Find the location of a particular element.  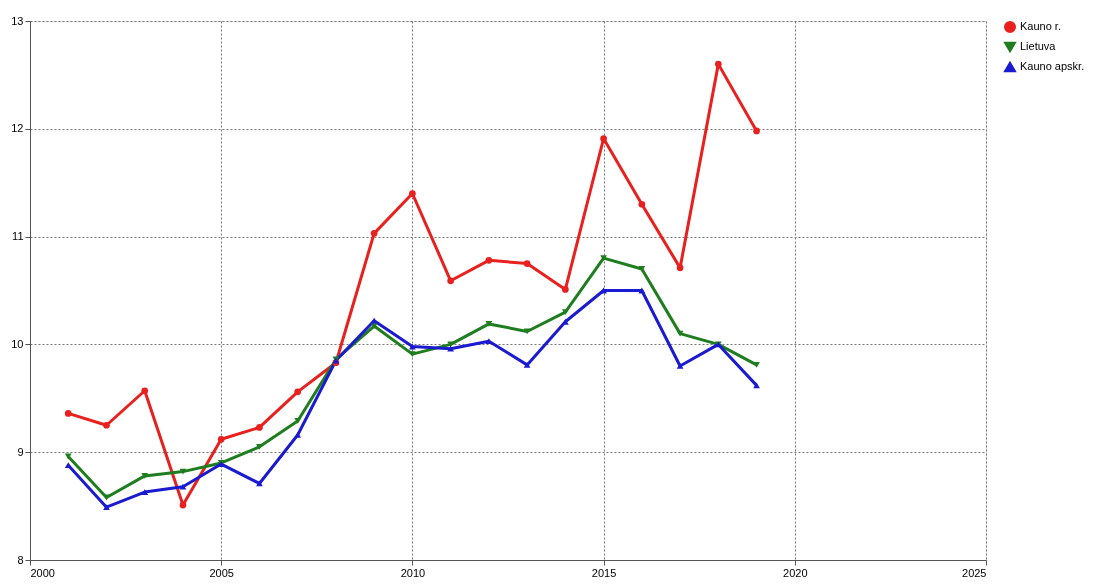

legend-label: Lietuva is located at coordinates (1038, 46).